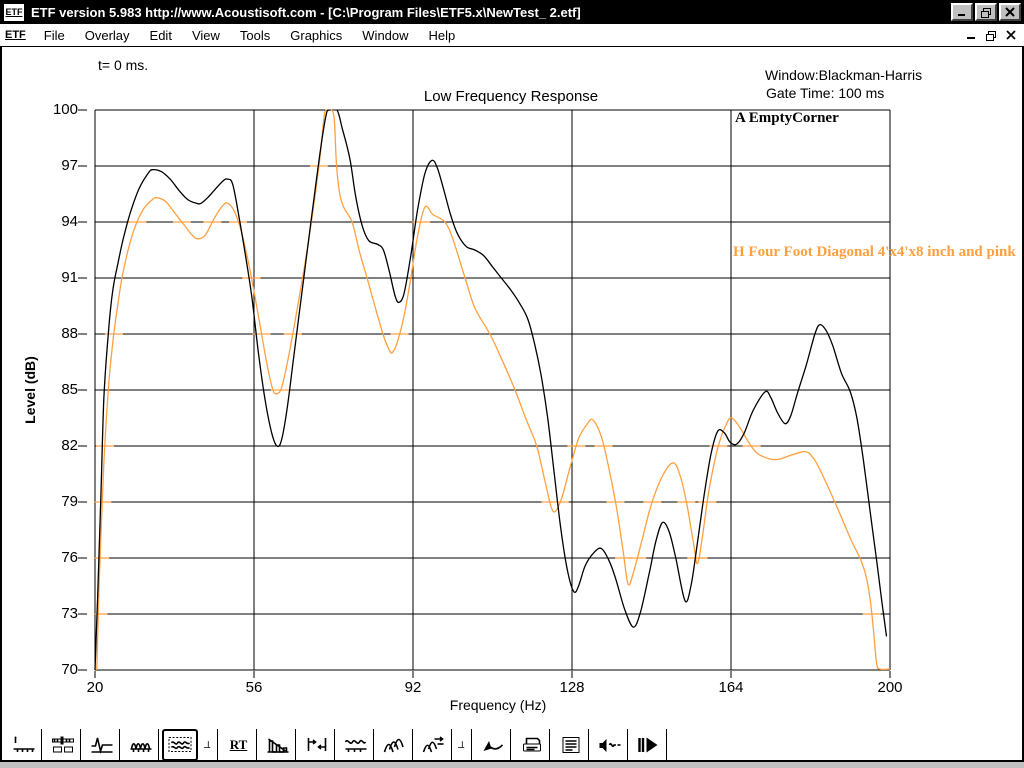 The height and width of the screenshot is (768, 1024). Describe the element at coordinates (205, 35) in the screenshot. I see `menu-item-view: View` at that location.